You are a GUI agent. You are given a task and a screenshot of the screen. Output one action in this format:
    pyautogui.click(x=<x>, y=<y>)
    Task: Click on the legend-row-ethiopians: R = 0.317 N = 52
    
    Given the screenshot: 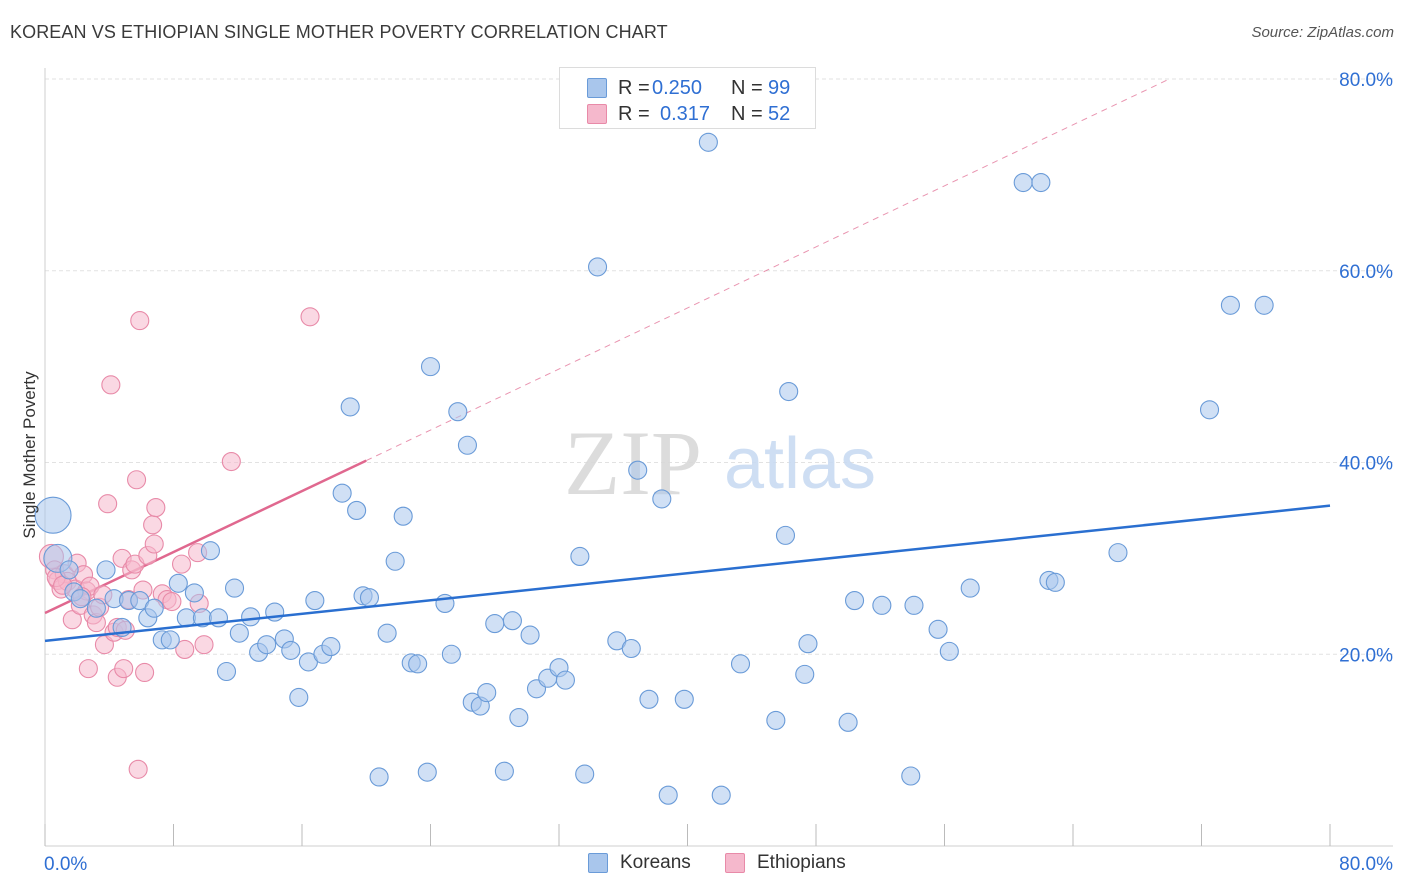 What is the action you would take?
    pyautogui.click(x=687, y=114)
    